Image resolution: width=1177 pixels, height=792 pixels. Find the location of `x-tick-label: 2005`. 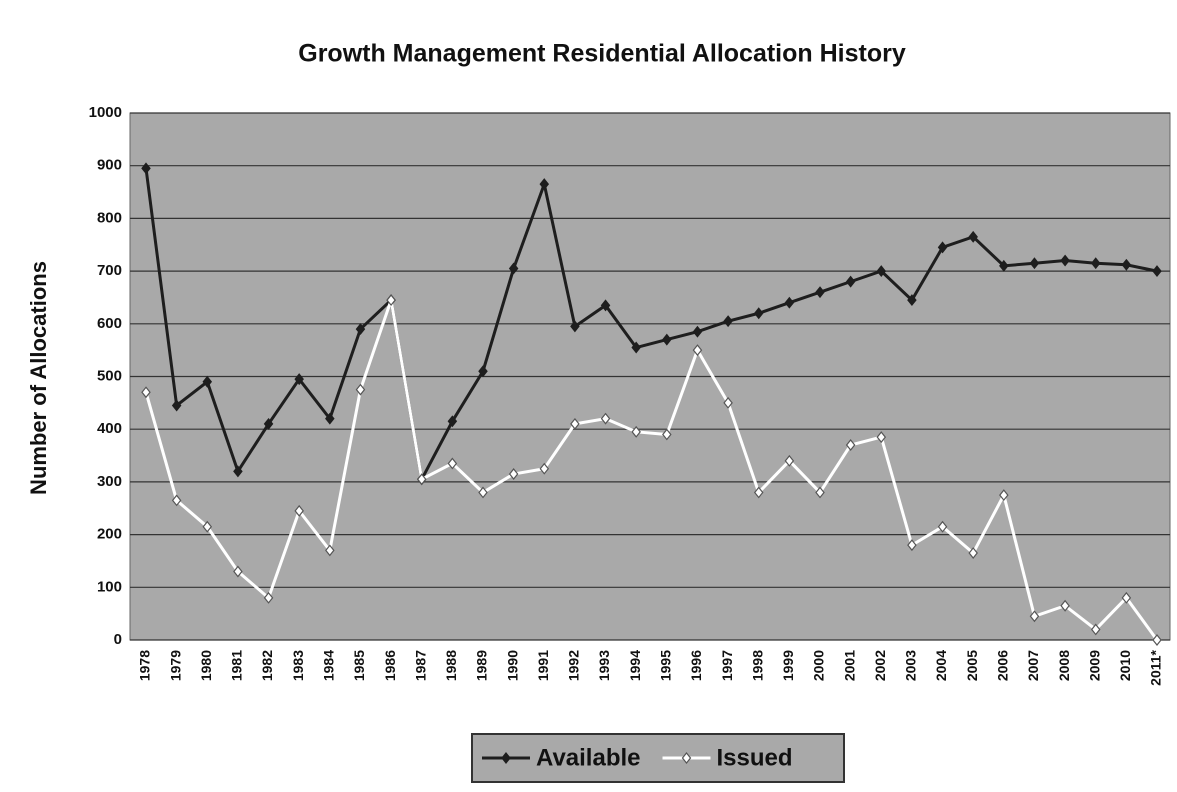

x-tick-label: 2005 is located at coordinates (972, 665).